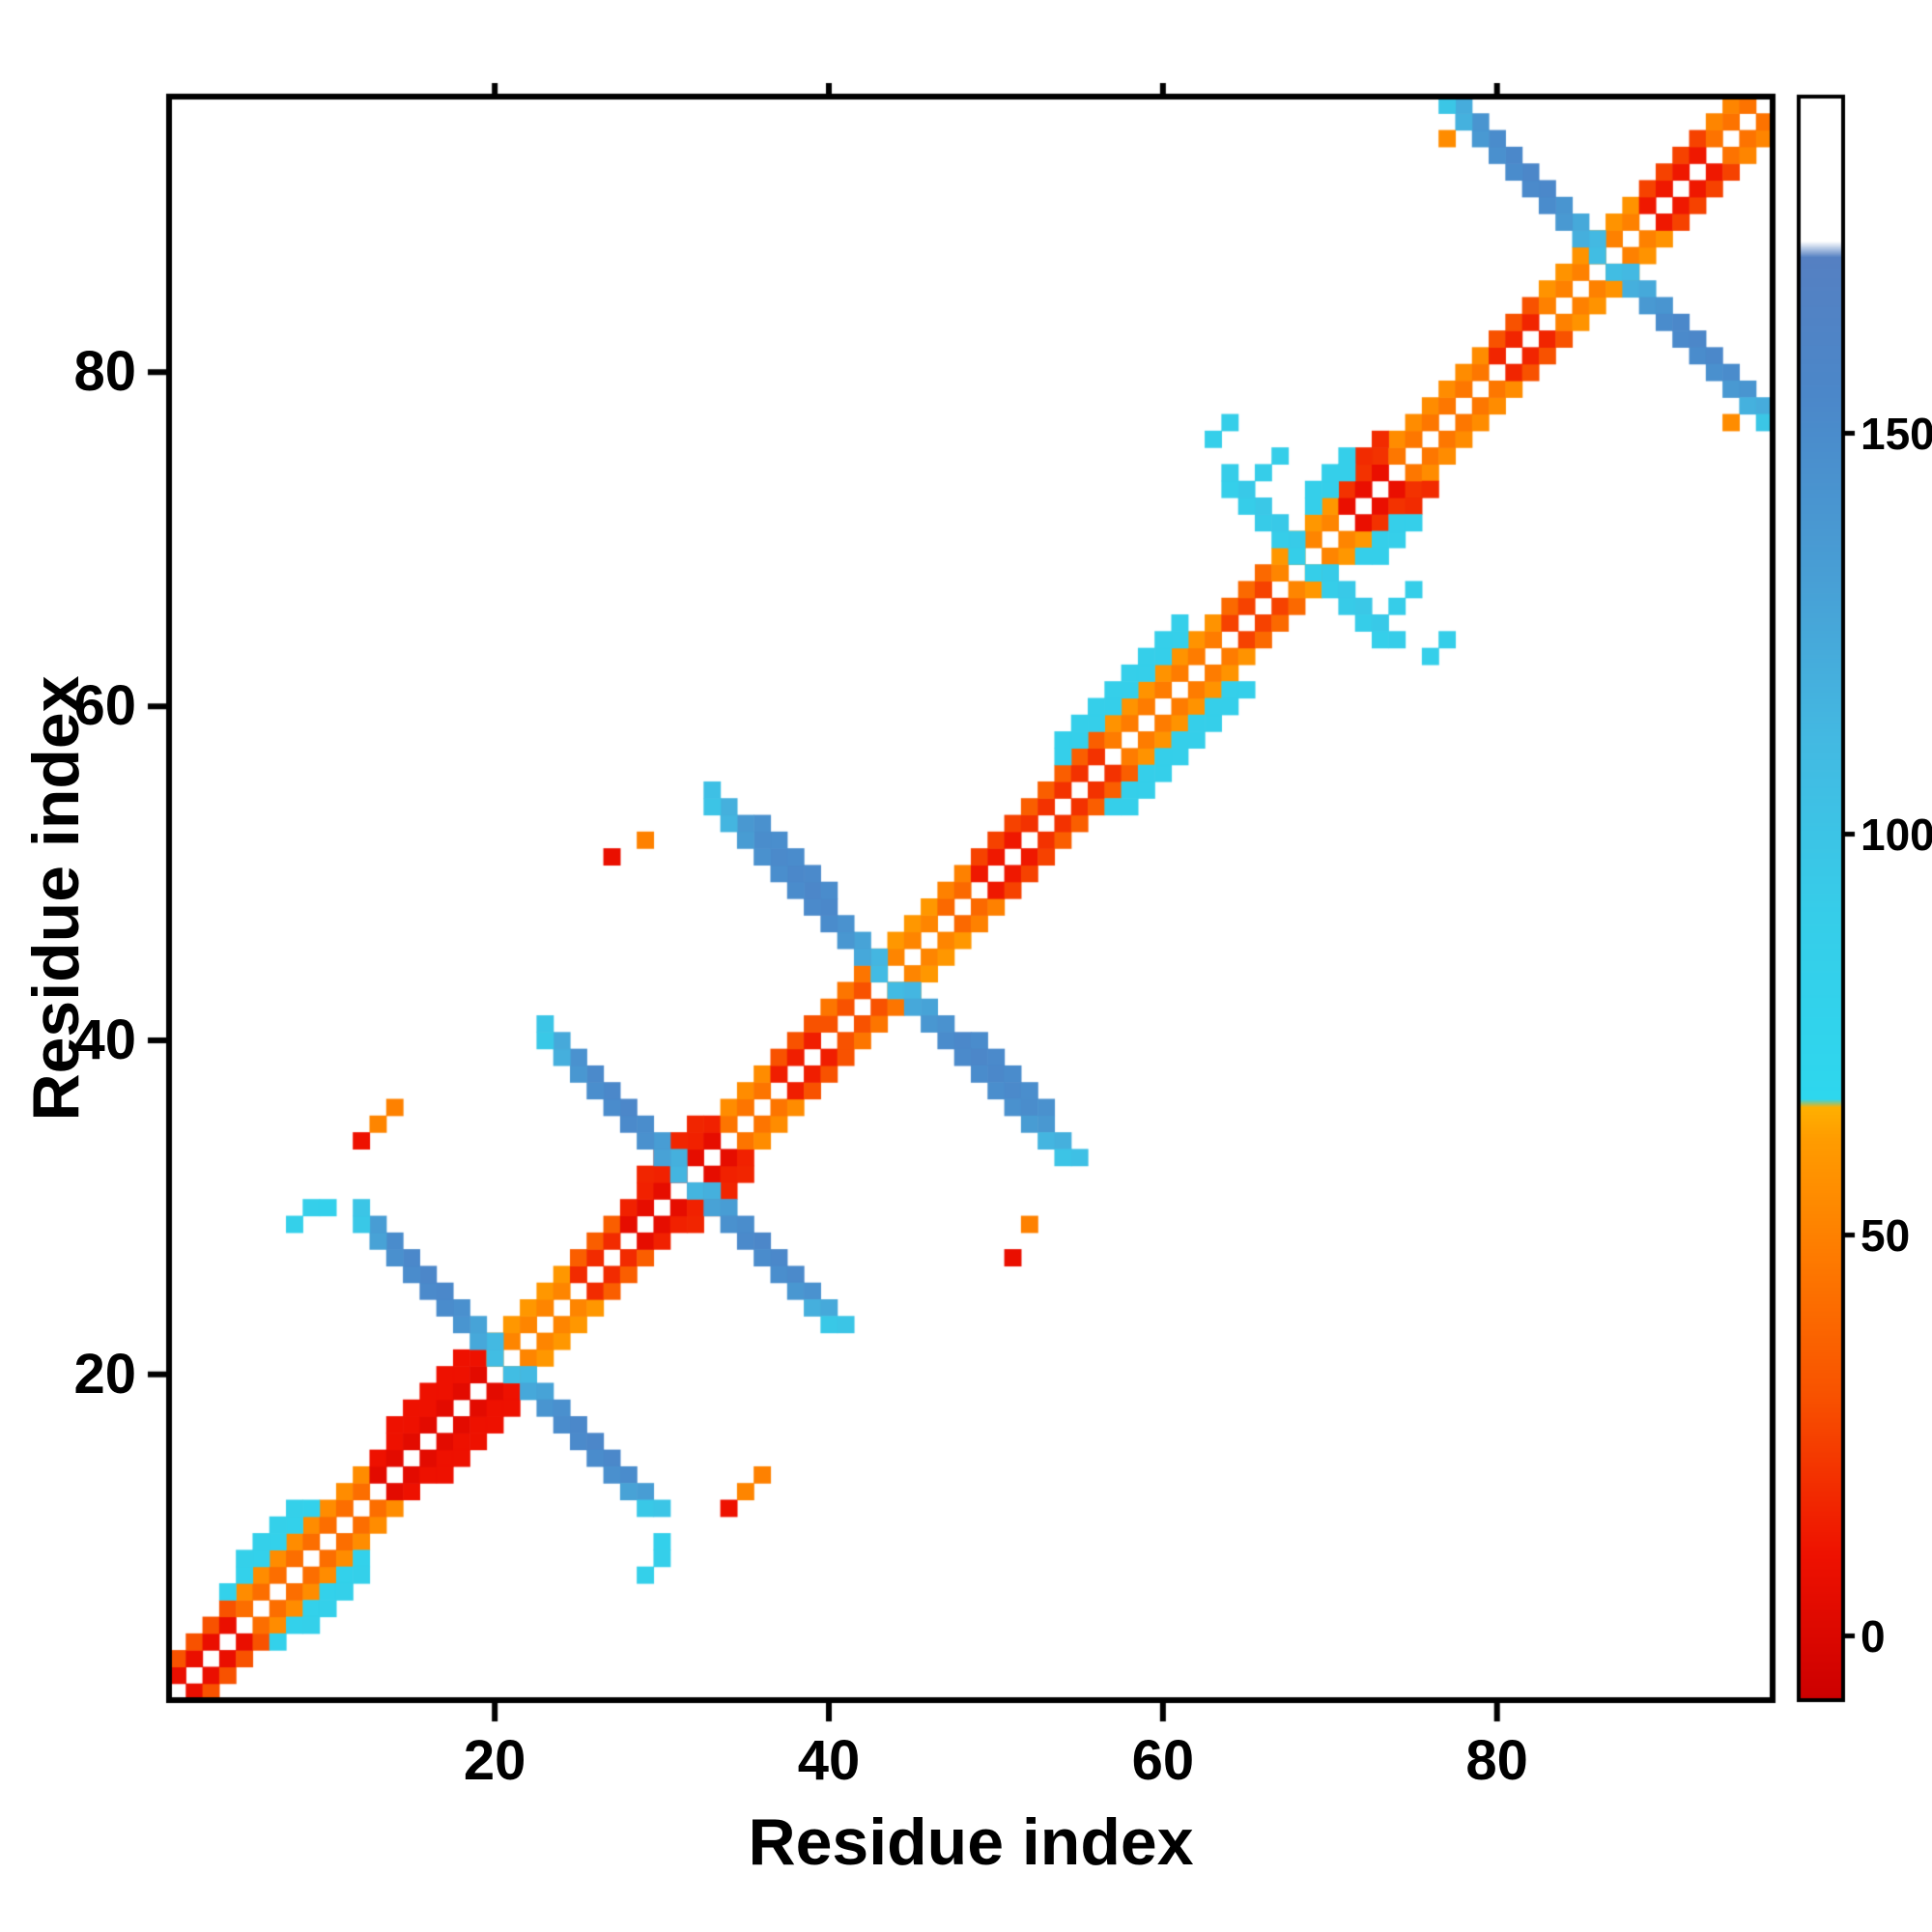 The image size is (1932, 1932). I want to click on y-tick-label: 40, so click(104, 1039).